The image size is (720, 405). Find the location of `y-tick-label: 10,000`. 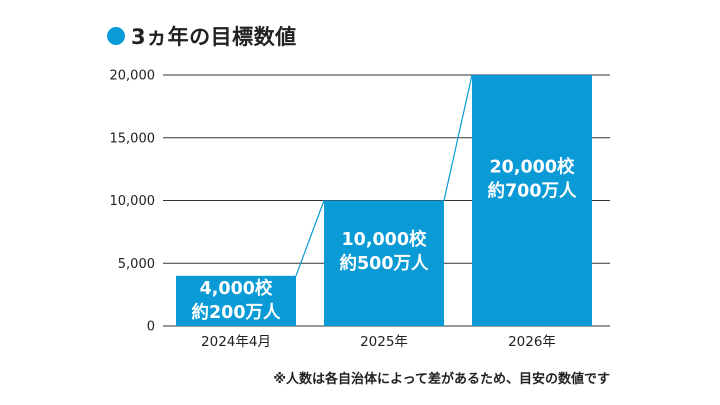

y-tick-label: 10,000 is located at coordinates (133, 201).